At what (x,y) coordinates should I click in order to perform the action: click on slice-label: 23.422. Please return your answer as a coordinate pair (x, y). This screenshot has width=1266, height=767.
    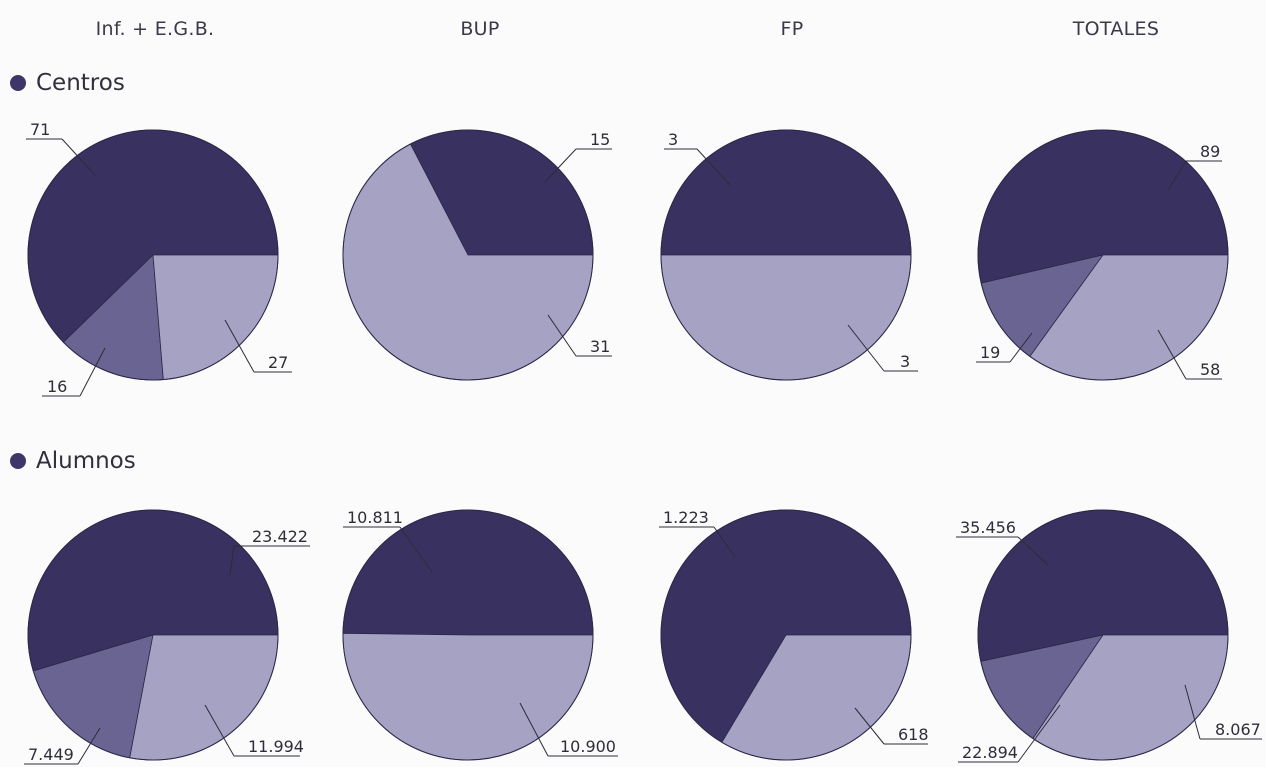
    Looking at the image, I should click on (280, 536).